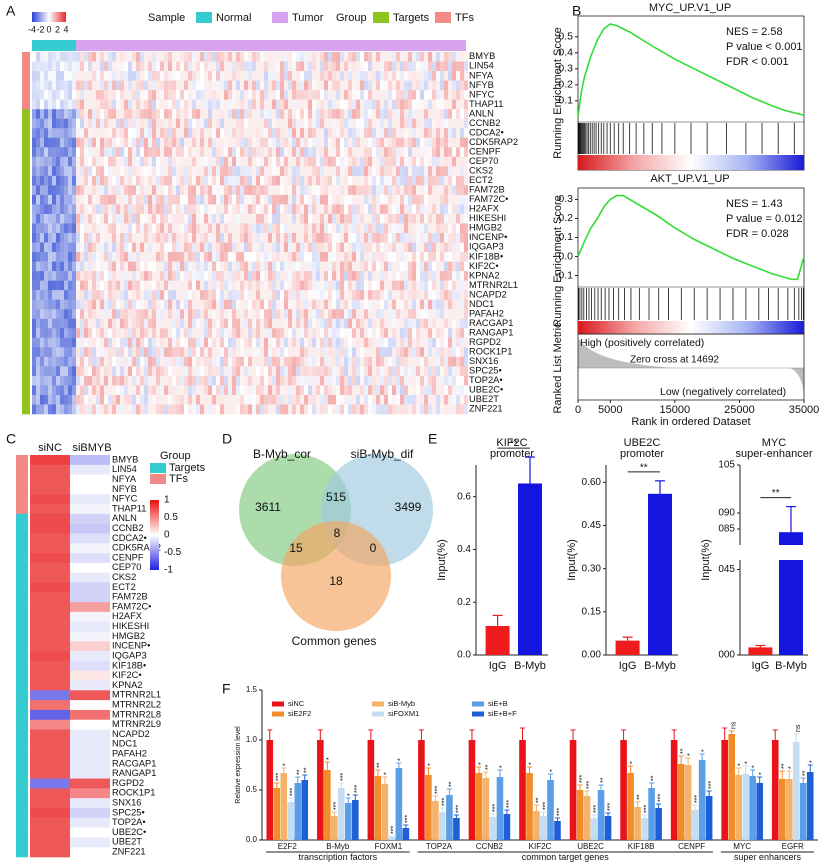 The height and width of the screenshot is (862, 824). Describe the element at coordinates (691, 846) in the screenshot. I see `x-tick-label: CENPF` at that location.